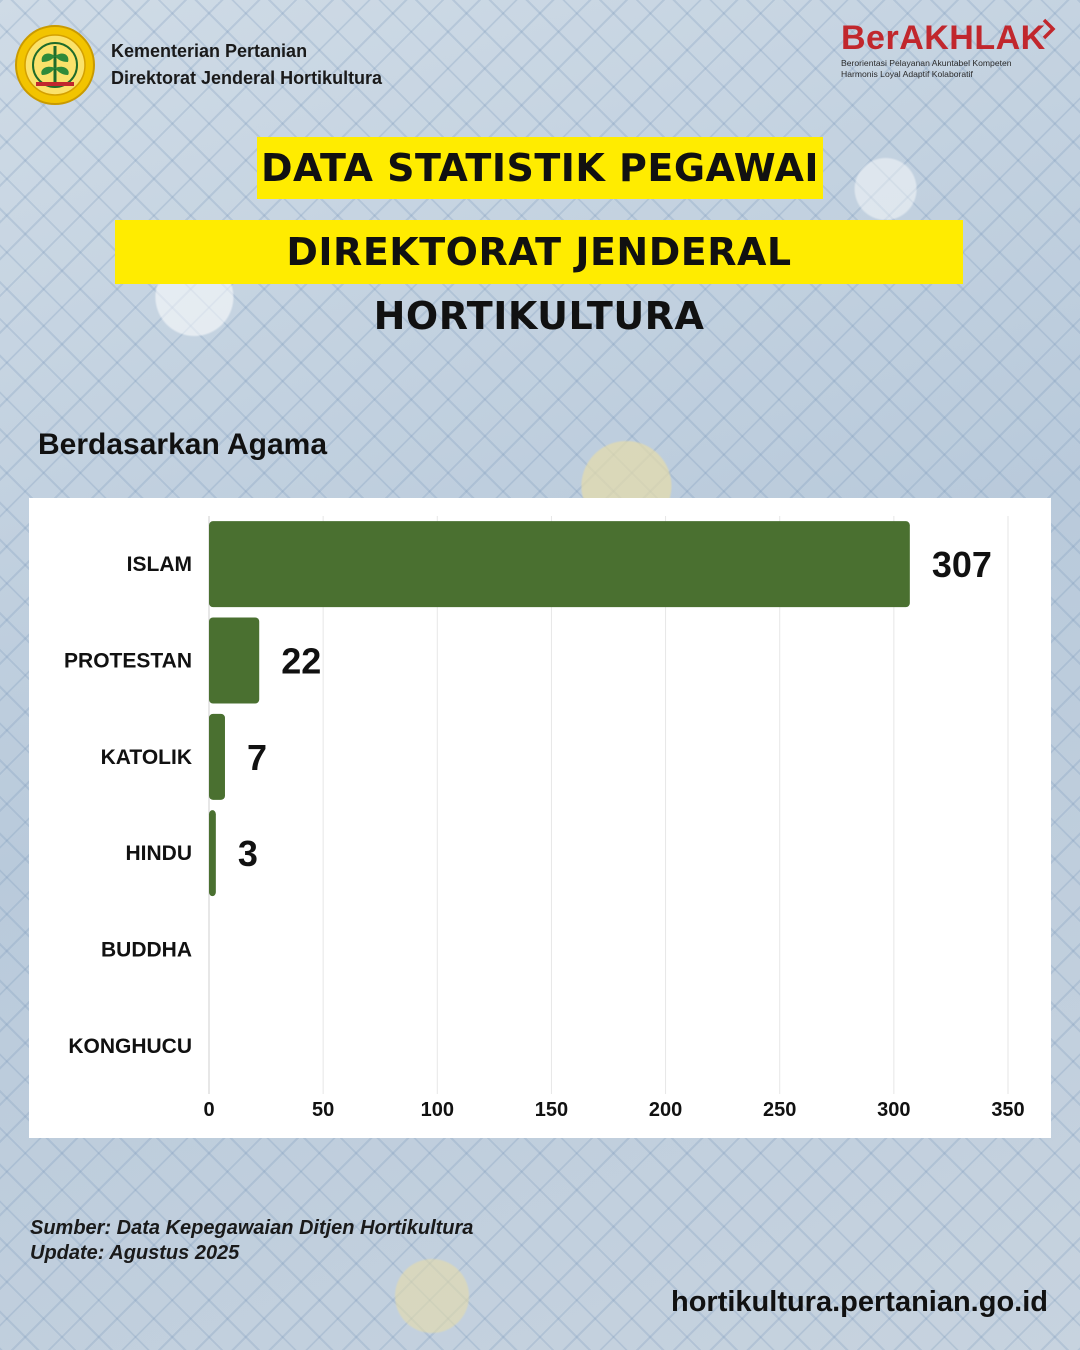 This screenshot has width=1080, height=1350. What do you see at coordinates (665, 1110) in the screenshot?
I see `x-tick-label: 200` at bounding box center [665, 1110].